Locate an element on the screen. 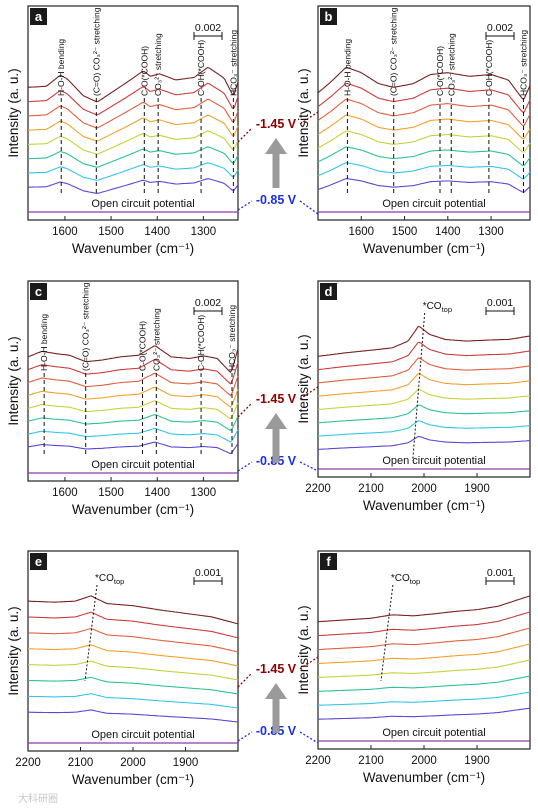  x-tick-label: 1300 is located at coordinates (491, 232).